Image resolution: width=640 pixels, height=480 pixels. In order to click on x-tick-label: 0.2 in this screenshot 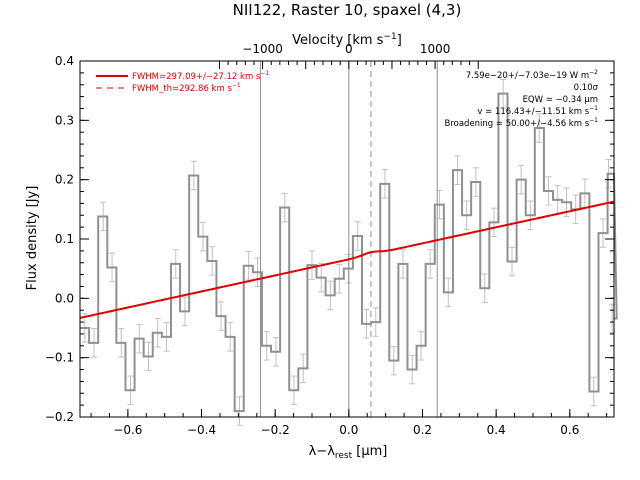, I will do `click(422, 430)`.